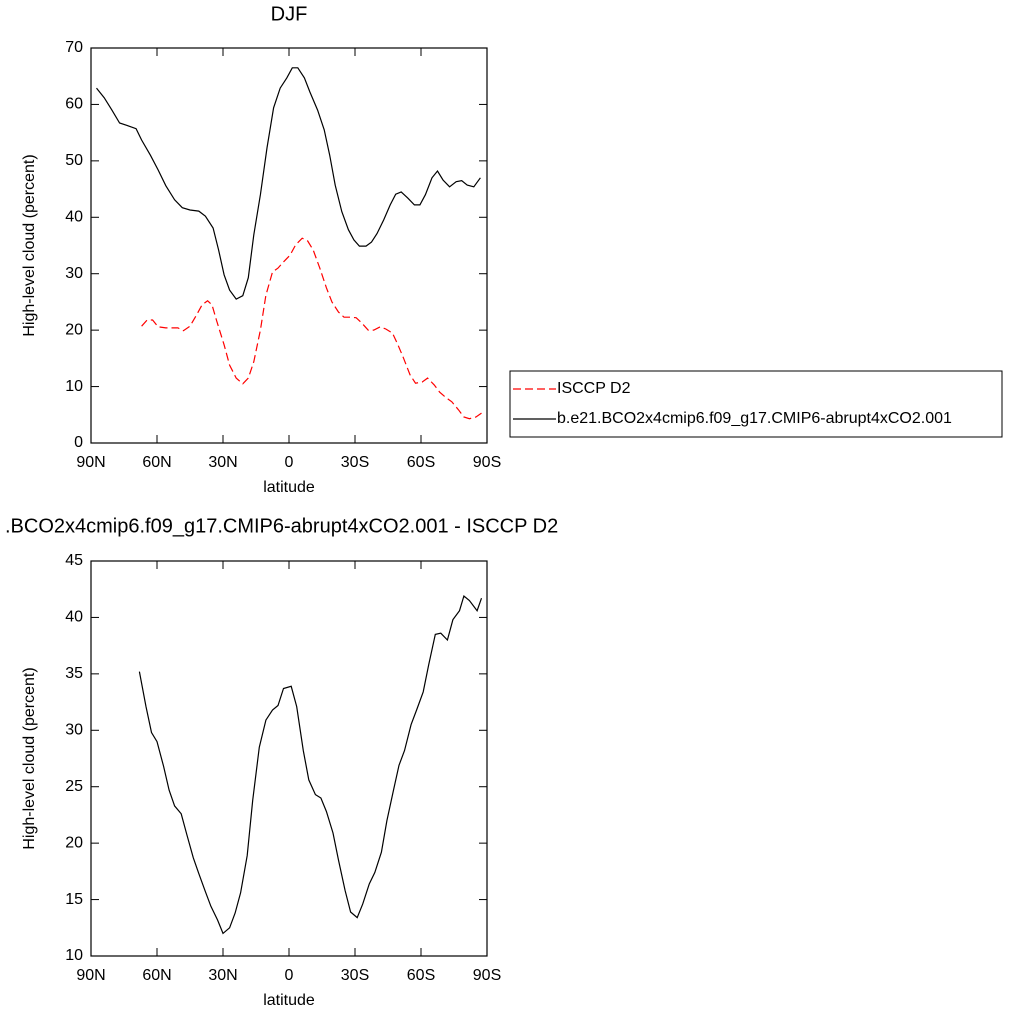  What do you see at coordinates (74, 673) in the screenshot?
I see `y-tick-label: 35` at bounding box center [74, 673].